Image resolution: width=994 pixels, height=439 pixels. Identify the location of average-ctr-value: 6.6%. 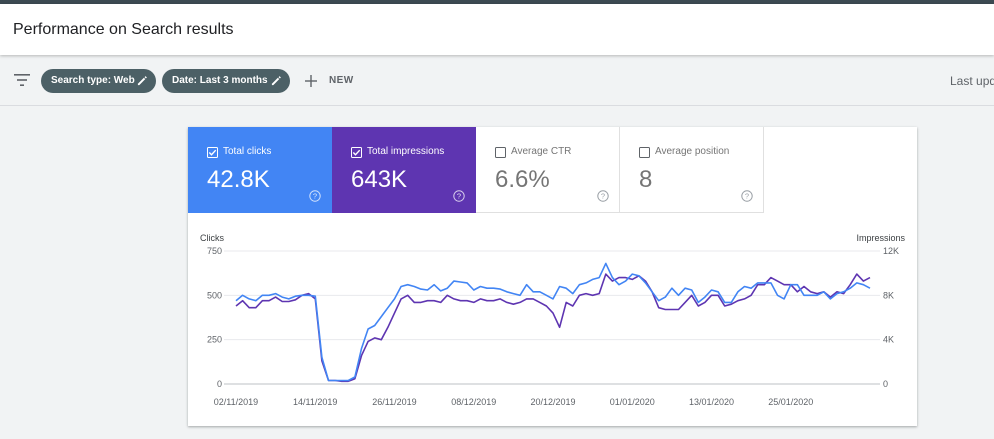
(522, 179).